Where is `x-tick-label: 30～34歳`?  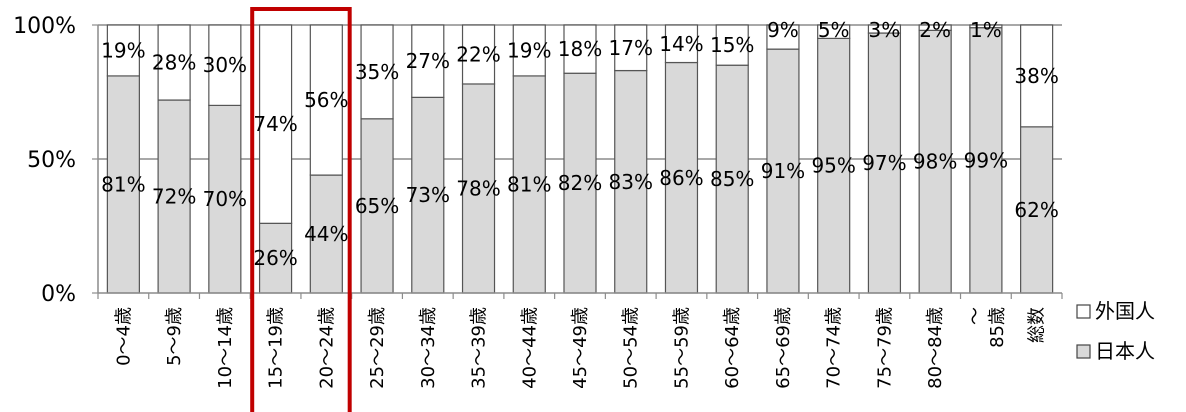
x-tick-label: 30～34歳 is located at coordinates (428, 348).